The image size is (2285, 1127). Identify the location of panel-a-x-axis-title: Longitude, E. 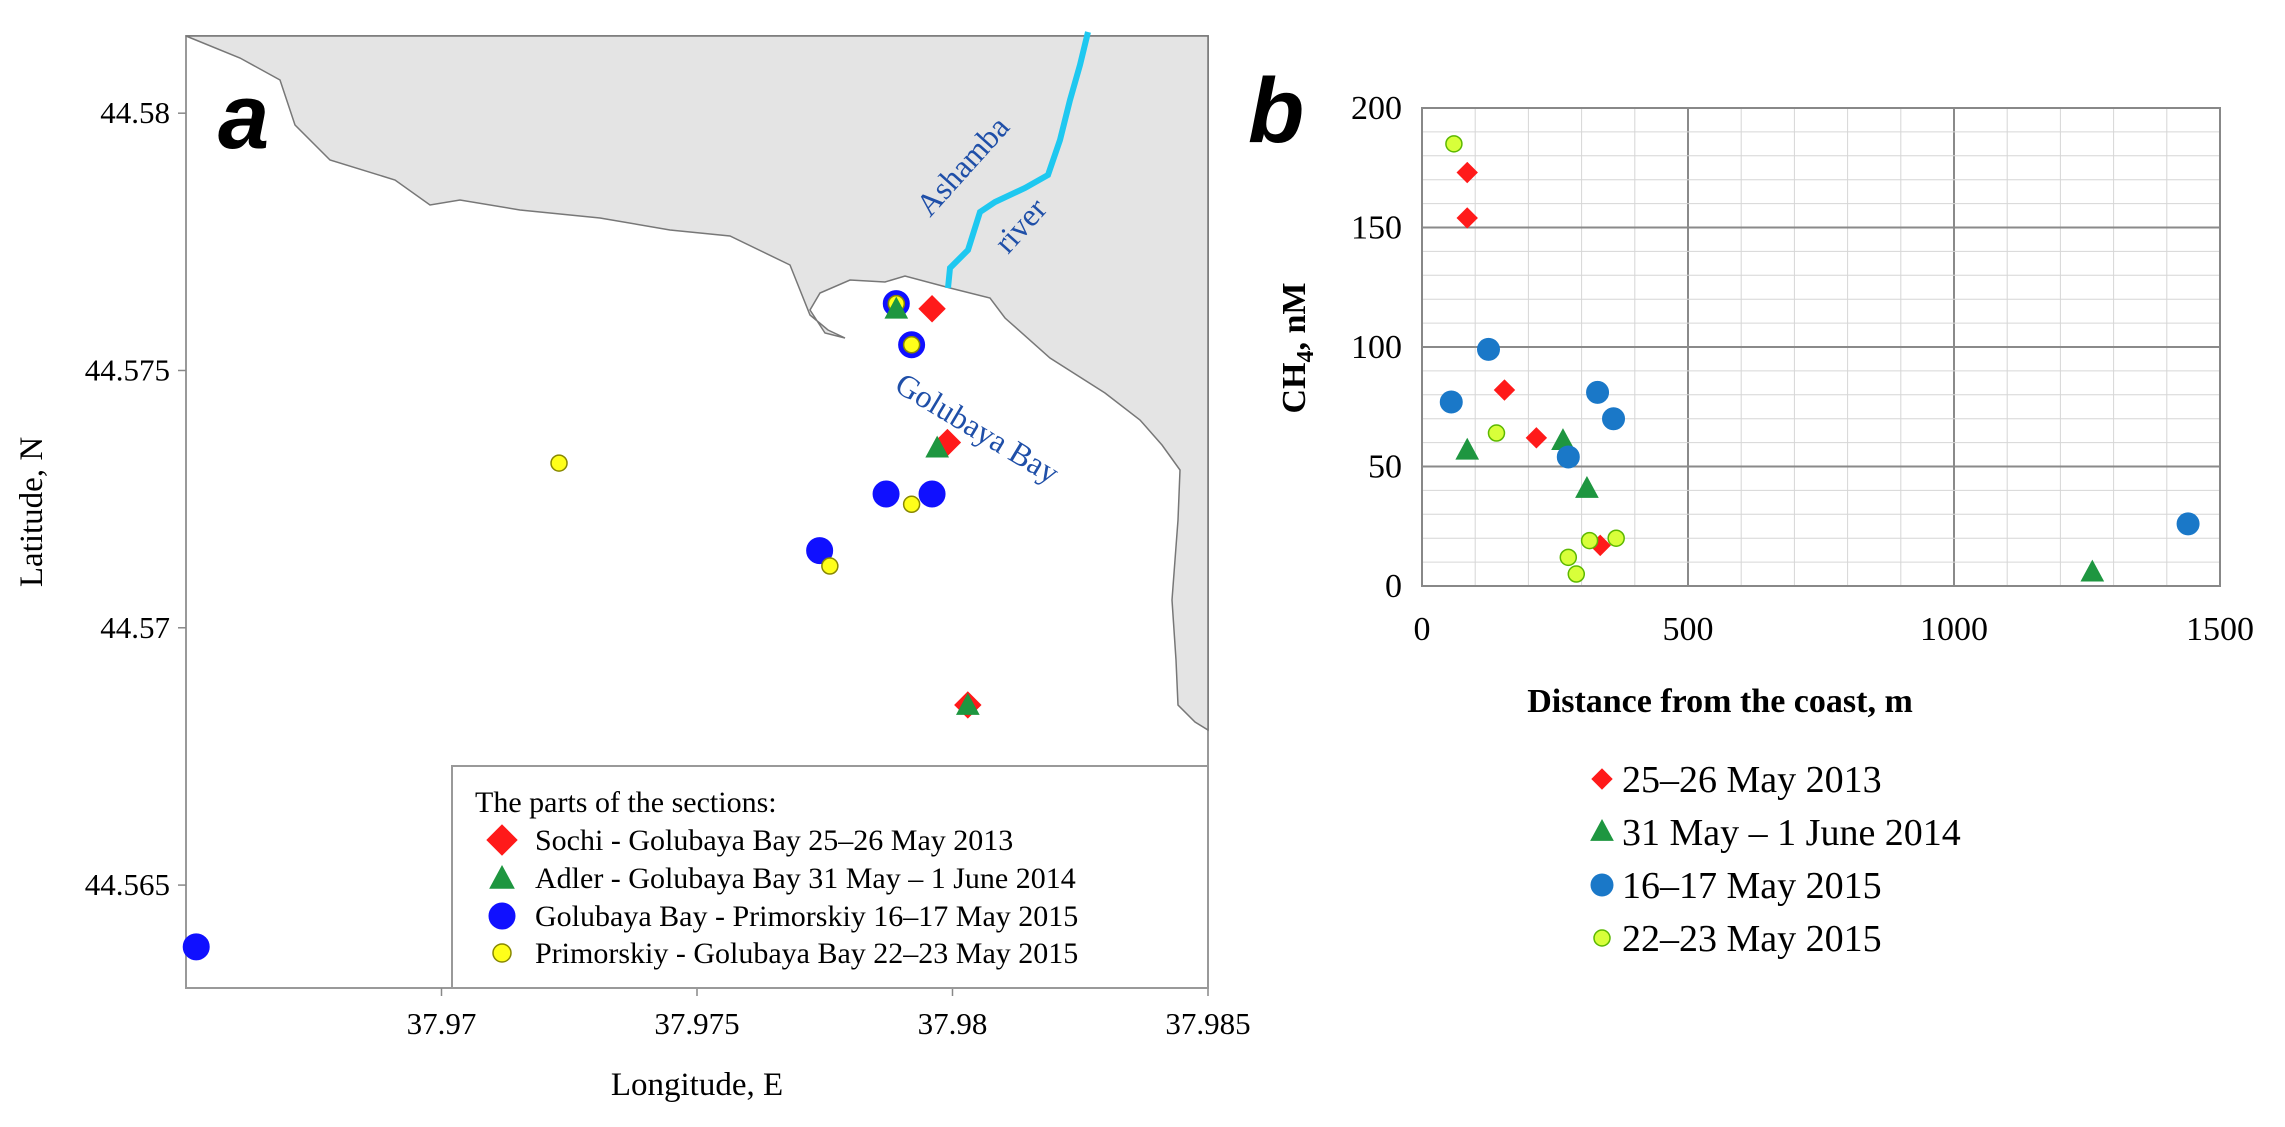
(697, 1085).